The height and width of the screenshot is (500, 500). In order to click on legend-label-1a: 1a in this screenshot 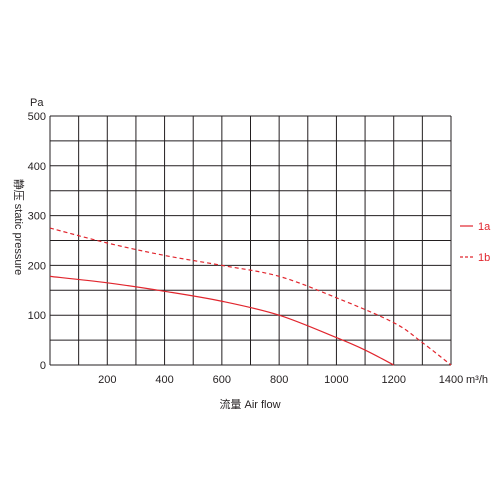, I will do `click(484, 227)`.